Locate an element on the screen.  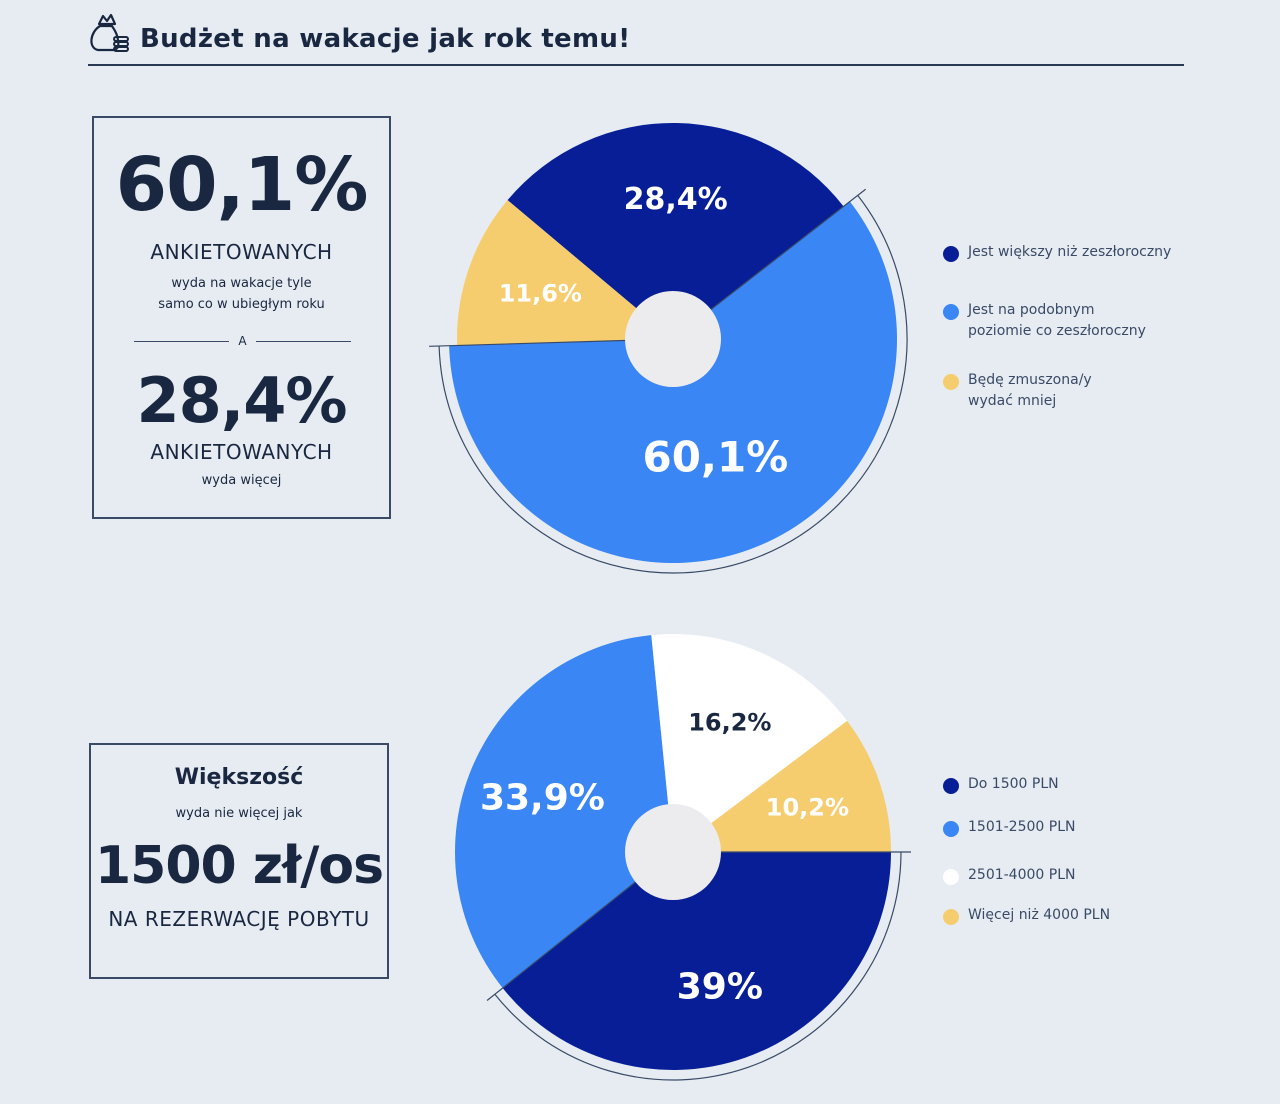
legend-label: Będę zmuszona/y wydać mniej is located at coordinates (1030, 390).